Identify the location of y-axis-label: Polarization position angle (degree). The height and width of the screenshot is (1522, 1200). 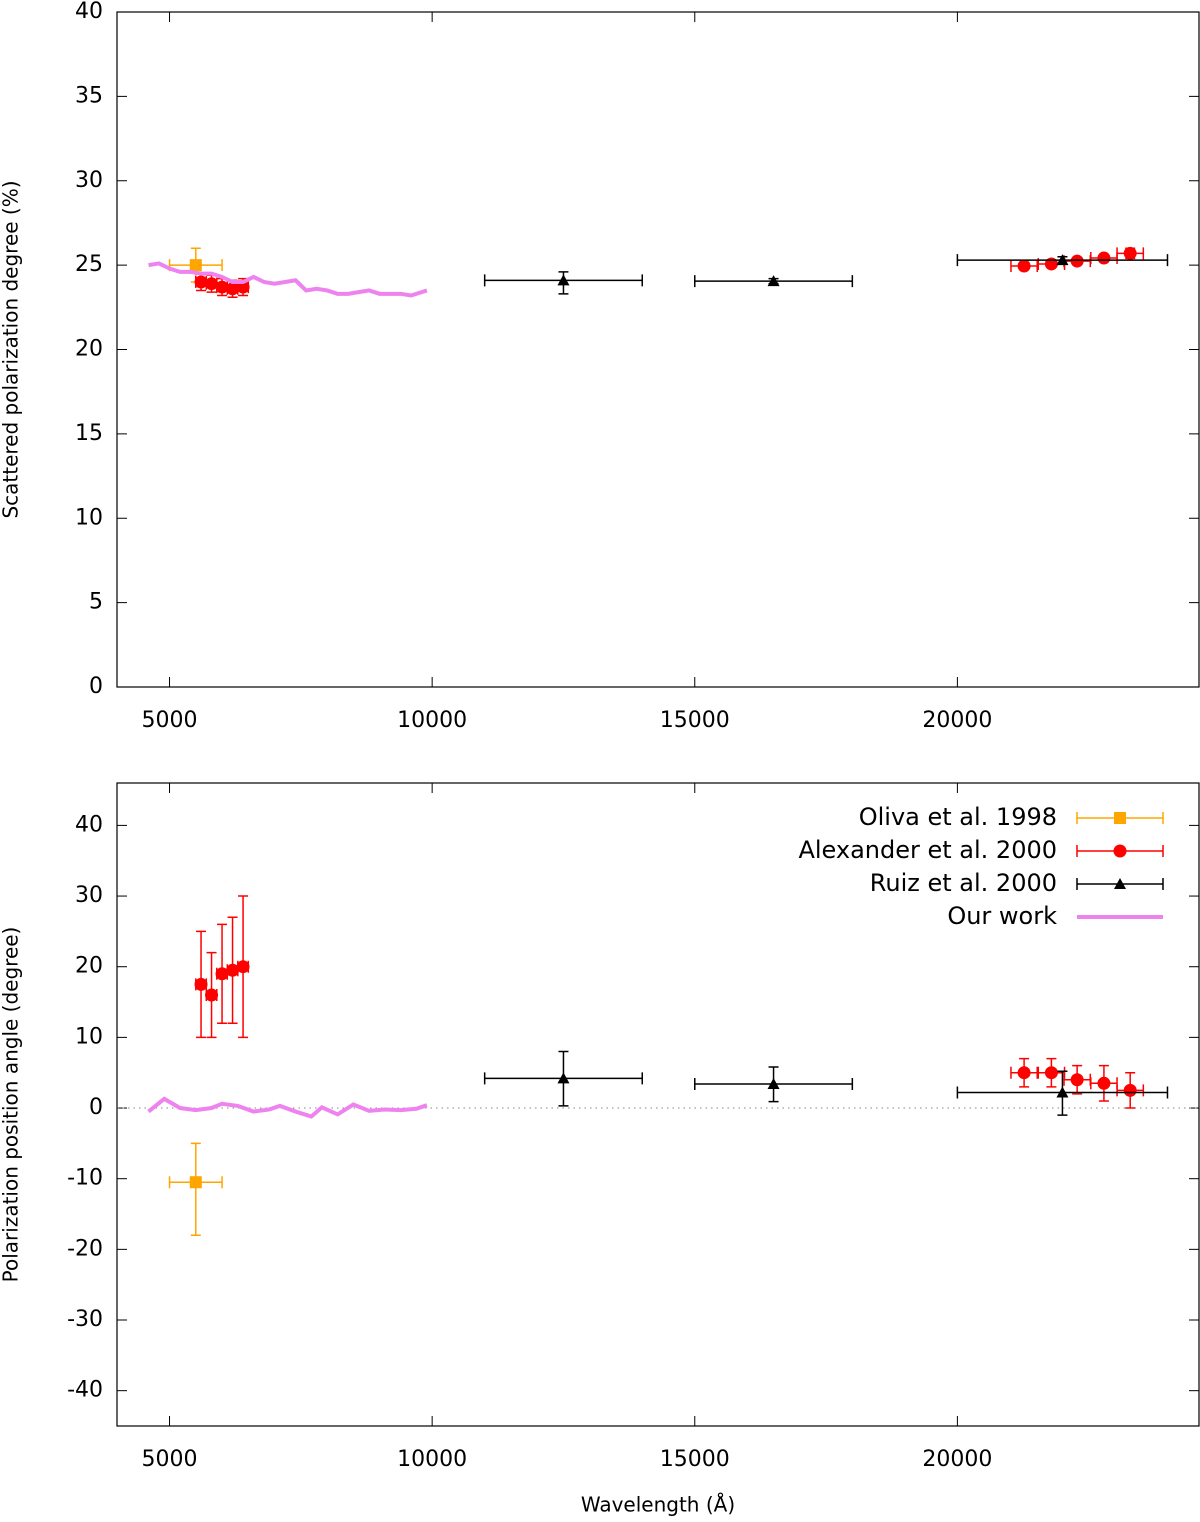
(11, 1105).